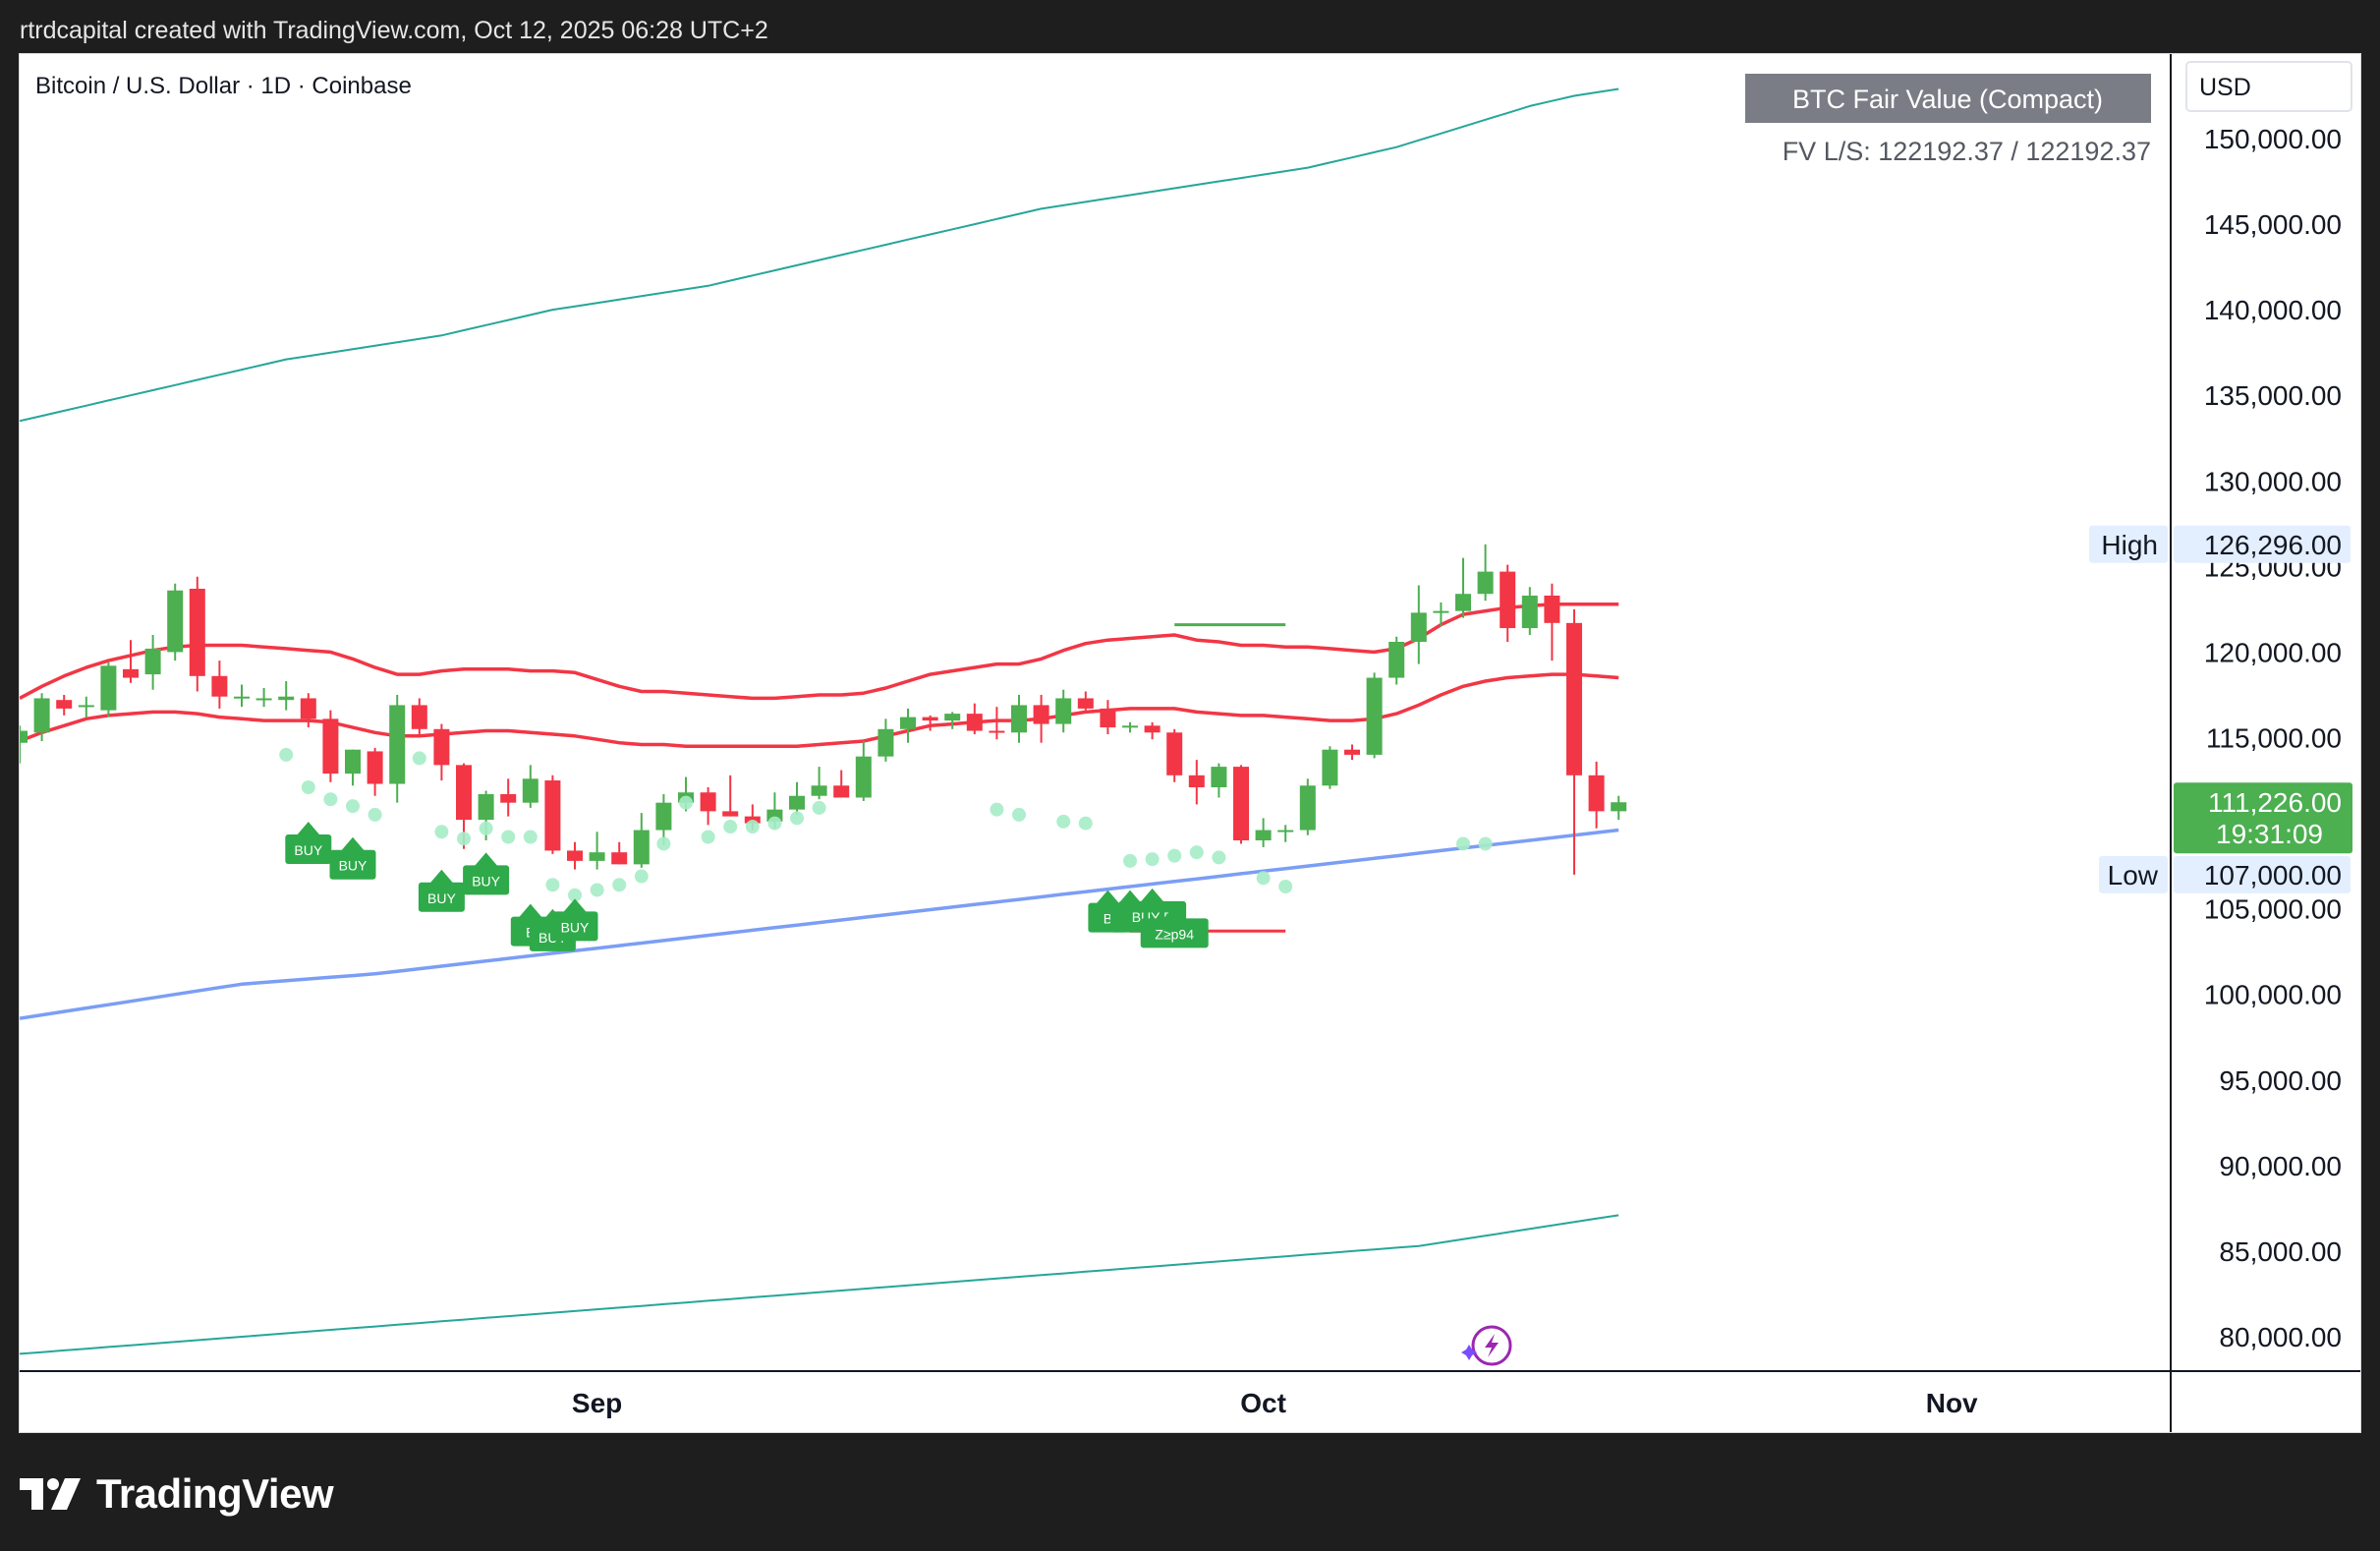 This screenshot has height=1551, width=2380. I want to click on currency-box, so click(2268, 86).